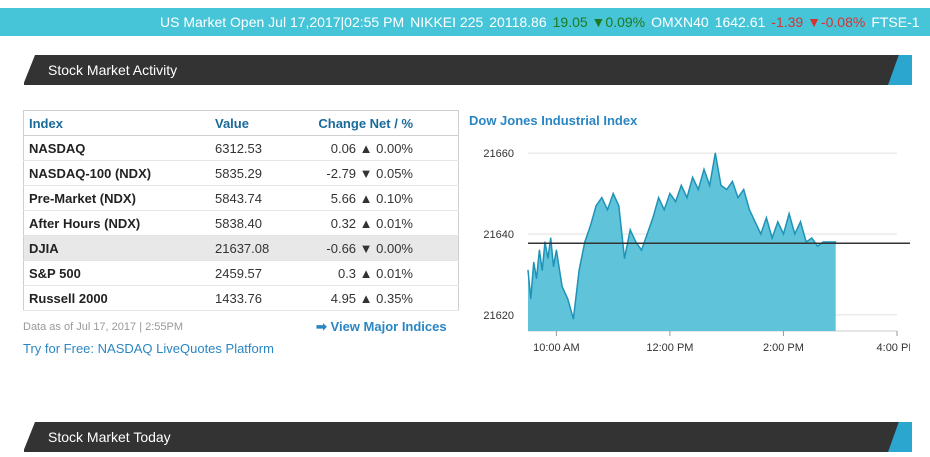 Image resolution: width=930 pixels, height=457 pixels. Describe the element at coordinates (258, 223) in the screenshot. I see `index-value: 5838.40` at that location.